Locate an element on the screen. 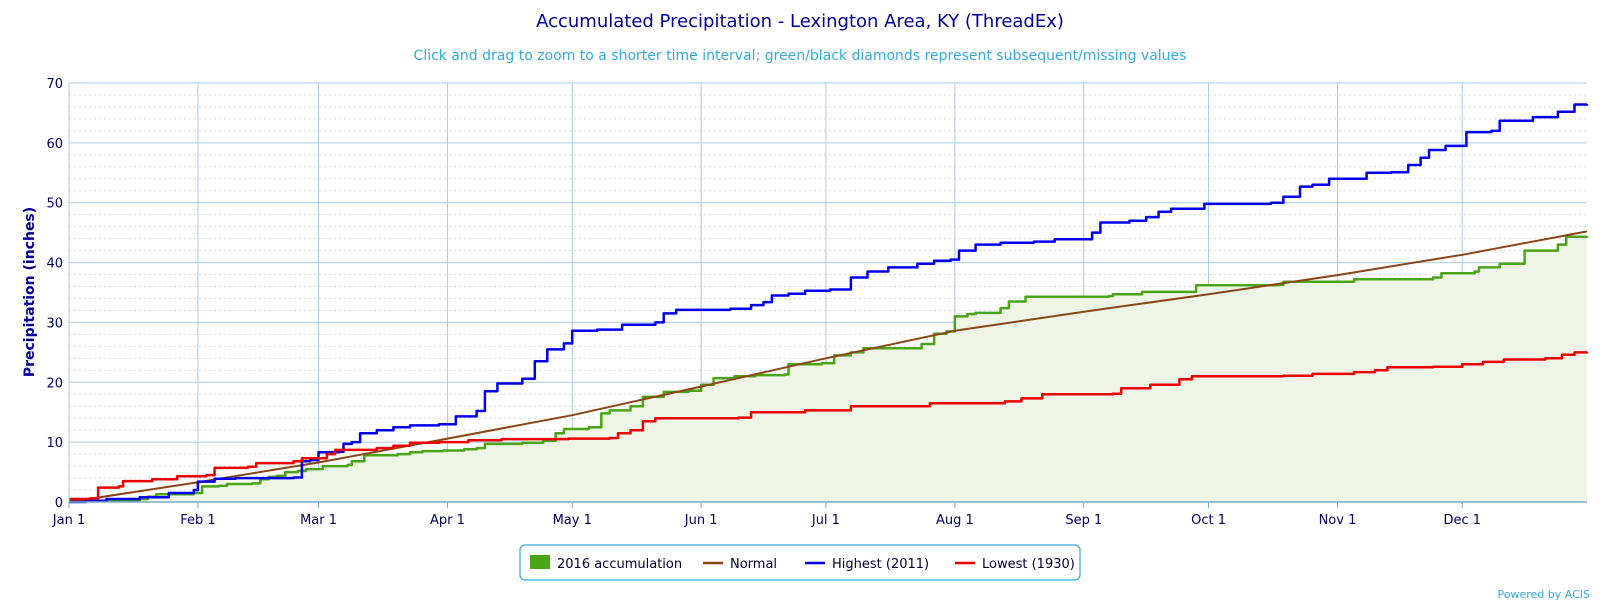 Image resolution: width=1600 pixels, height=604 pixels. legend-label: Lowest (1930) is located at coordinates (1028, 564).